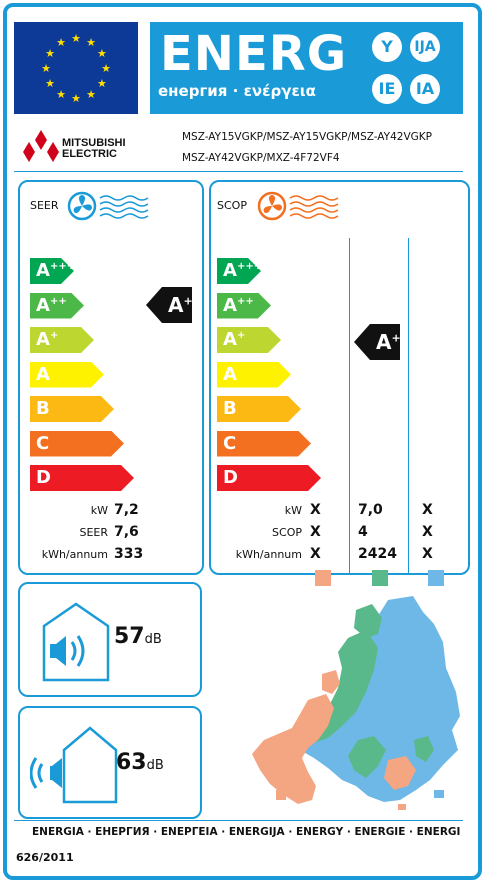 The height and width of the screenshot is (892, 493). What do you see at coordinates (76, 642) in the screenshot?
I see `indoor-unit-speaker-icon` at bounding box center [76, 642].